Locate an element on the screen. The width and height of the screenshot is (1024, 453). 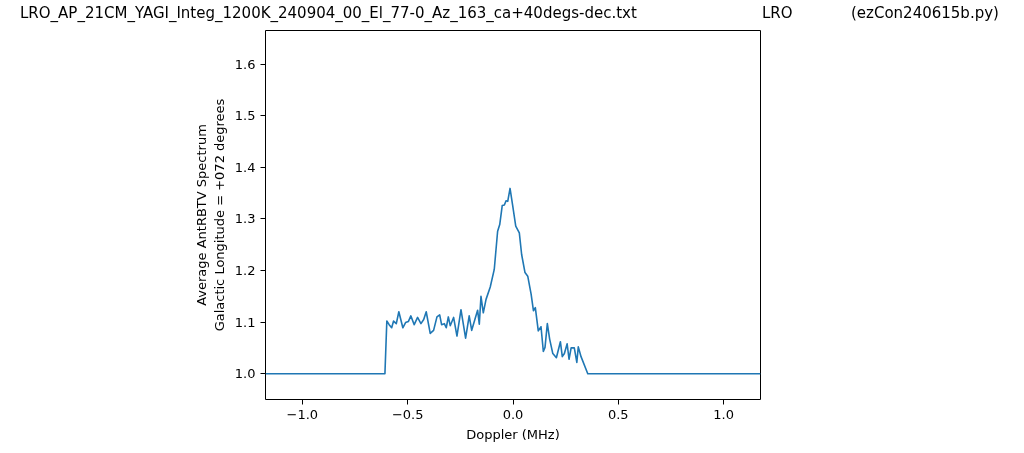
text: LRO is located at coordinates (777, 13).